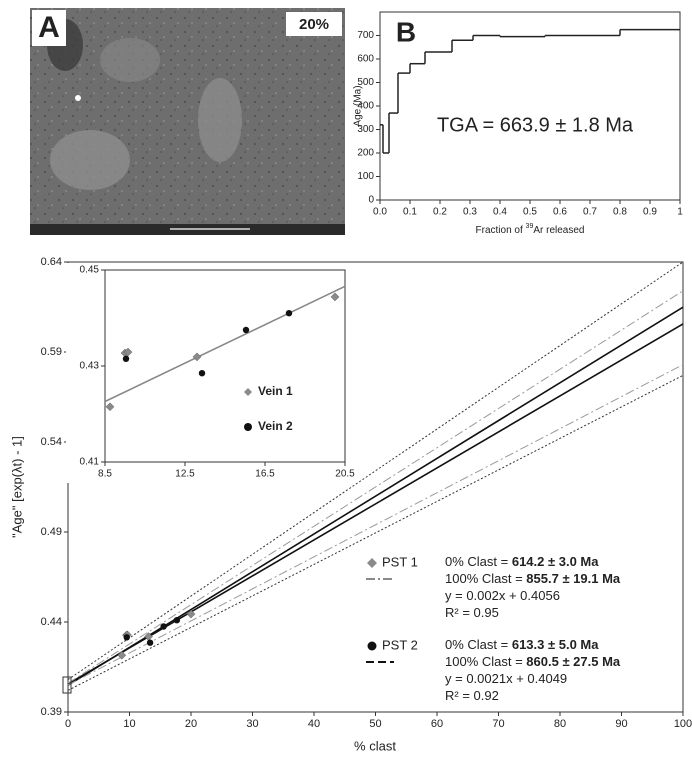 Image resolution: width=692 pixels, height=759 pixels. I want to click on x-tick-label: 0.9, so click(650, 212).